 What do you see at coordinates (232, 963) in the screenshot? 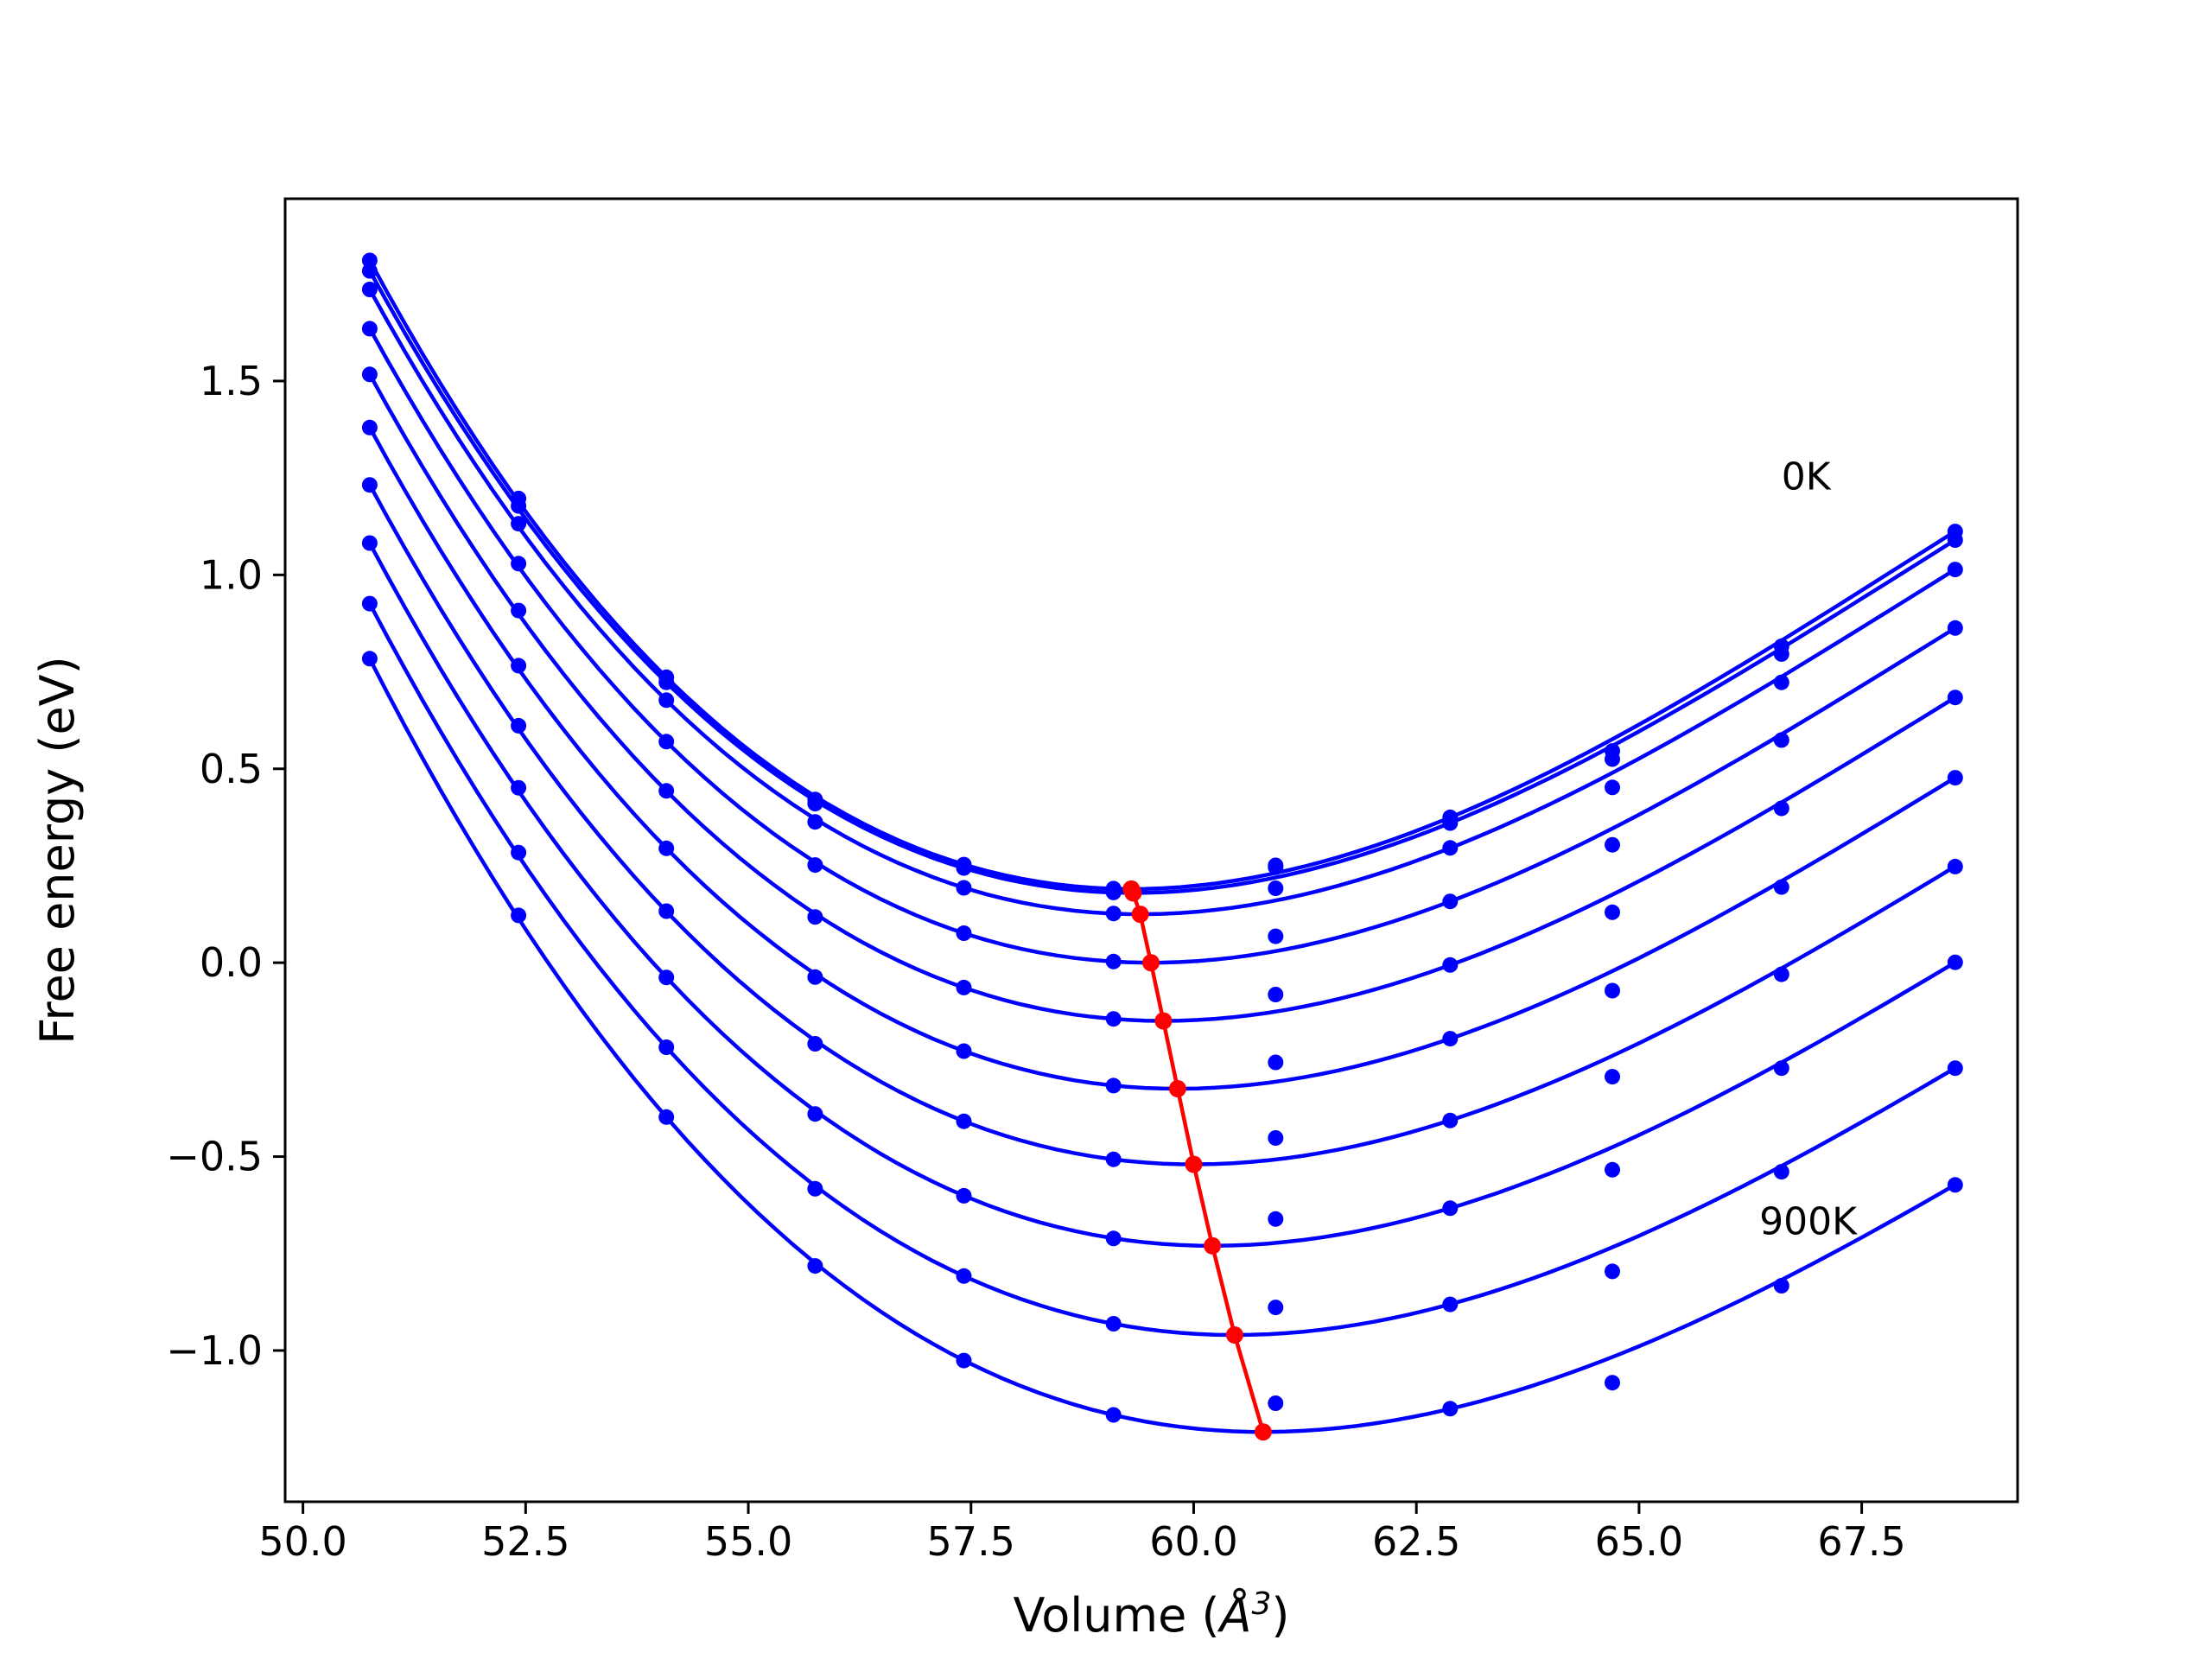
I see `y-axis-tick-label: 0.0` at bounding box center [232, 963].